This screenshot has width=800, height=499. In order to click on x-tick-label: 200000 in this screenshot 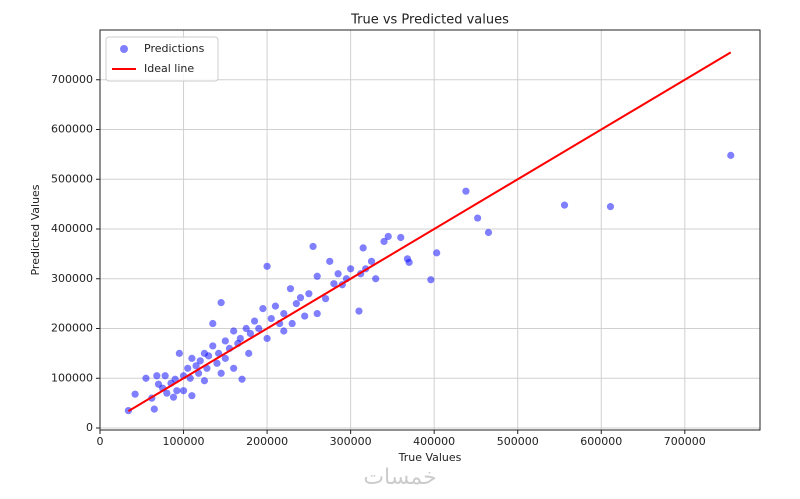, I will do `click(267, 441)`.